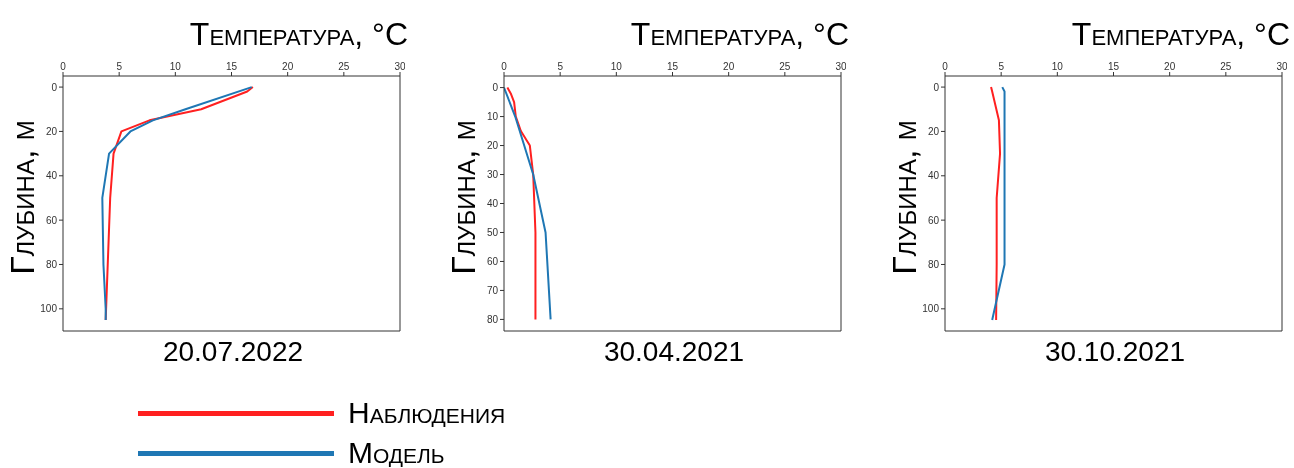 The width and height of the screenshot is (1294, 468). Describe the element at coordinates (233, 352) in the screenshot. I see `text: 20.07.2022` at that location.